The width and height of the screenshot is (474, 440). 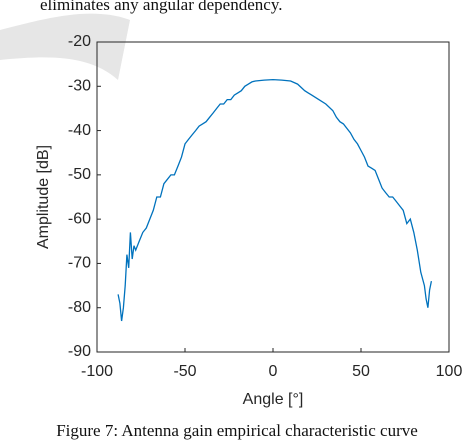 I want to click on x-tick-label: 0, so click(x=273, y=371).